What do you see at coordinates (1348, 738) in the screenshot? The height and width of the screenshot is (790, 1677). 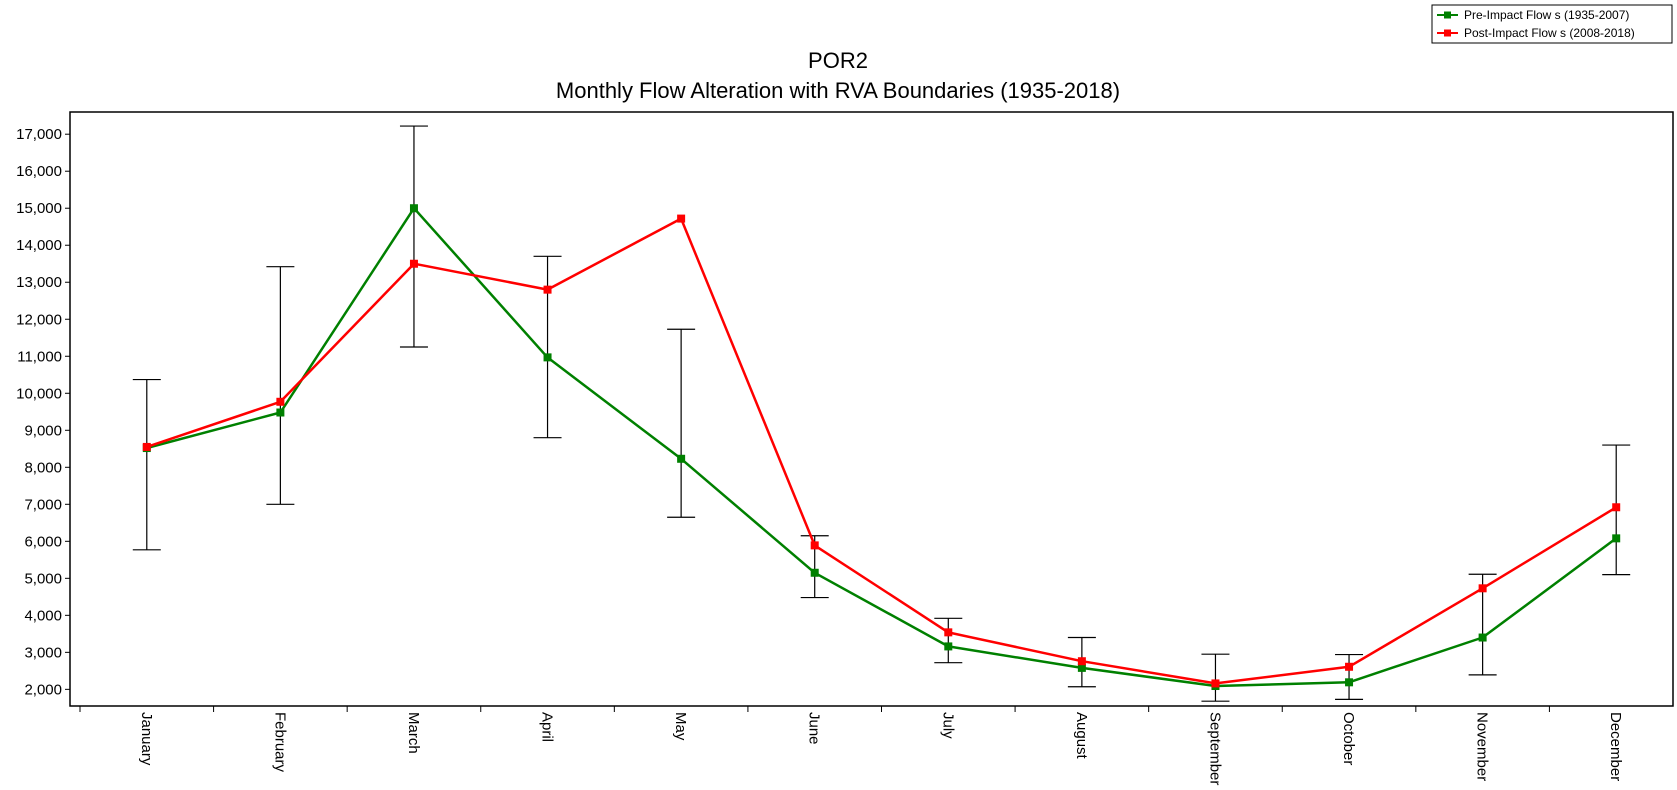 I see `x-tick-label: October` at bounding box center [1348, 738].